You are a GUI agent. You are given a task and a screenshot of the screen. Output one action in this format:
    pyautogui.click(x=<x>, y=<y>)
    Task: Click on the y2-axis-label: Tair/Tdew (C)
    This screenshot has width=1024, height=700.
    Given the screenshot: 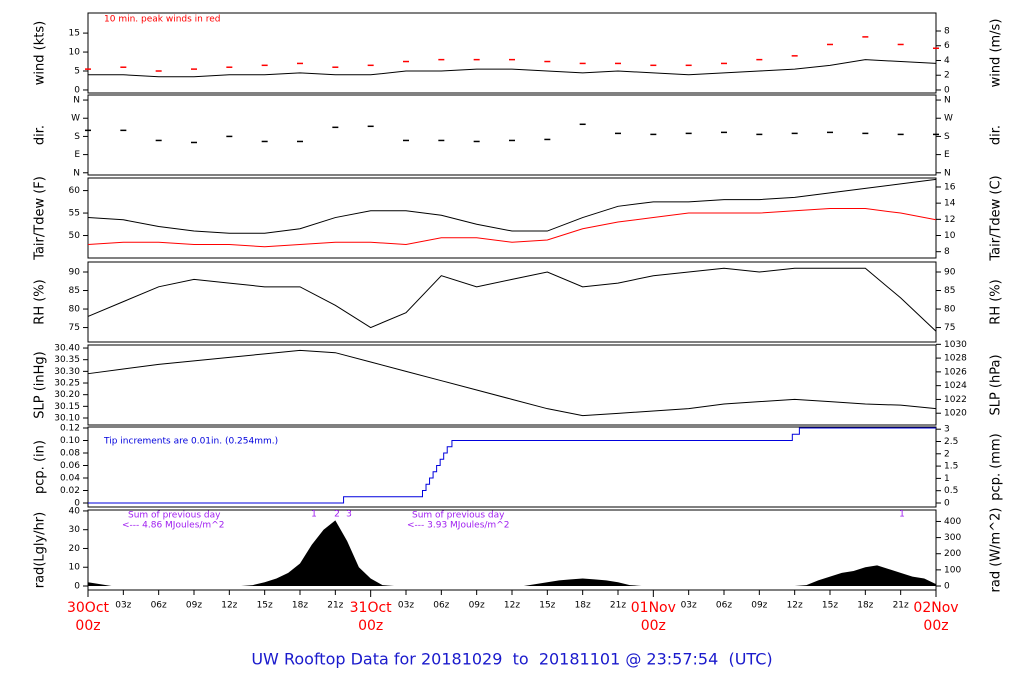 What is the action you would take?
    pyautogui.click(x=996, y=218)
    